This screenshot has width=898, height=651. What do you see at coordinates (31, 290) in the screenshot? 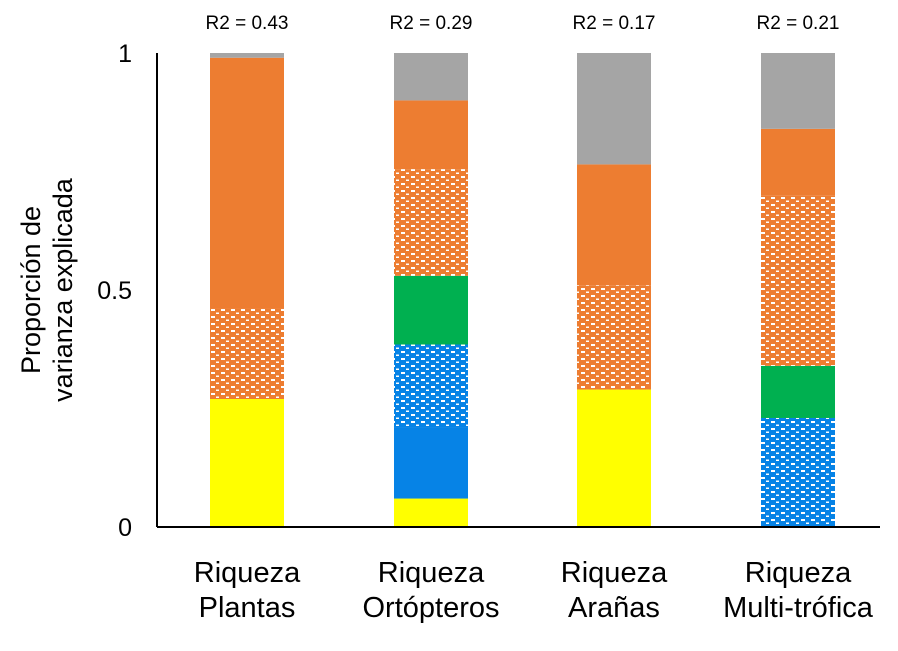
I see `y-axis-label-line-1: Proporción de` at bounding box center [31, 290].